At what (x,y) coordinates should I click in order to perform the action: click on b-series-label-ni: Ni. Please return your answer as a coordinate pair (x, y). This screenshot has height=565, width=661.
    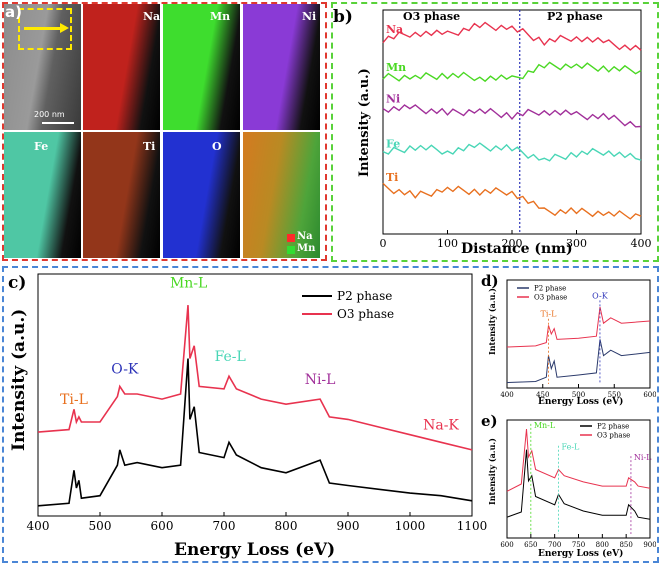
    Looking at the image, I should click on (393, 99).